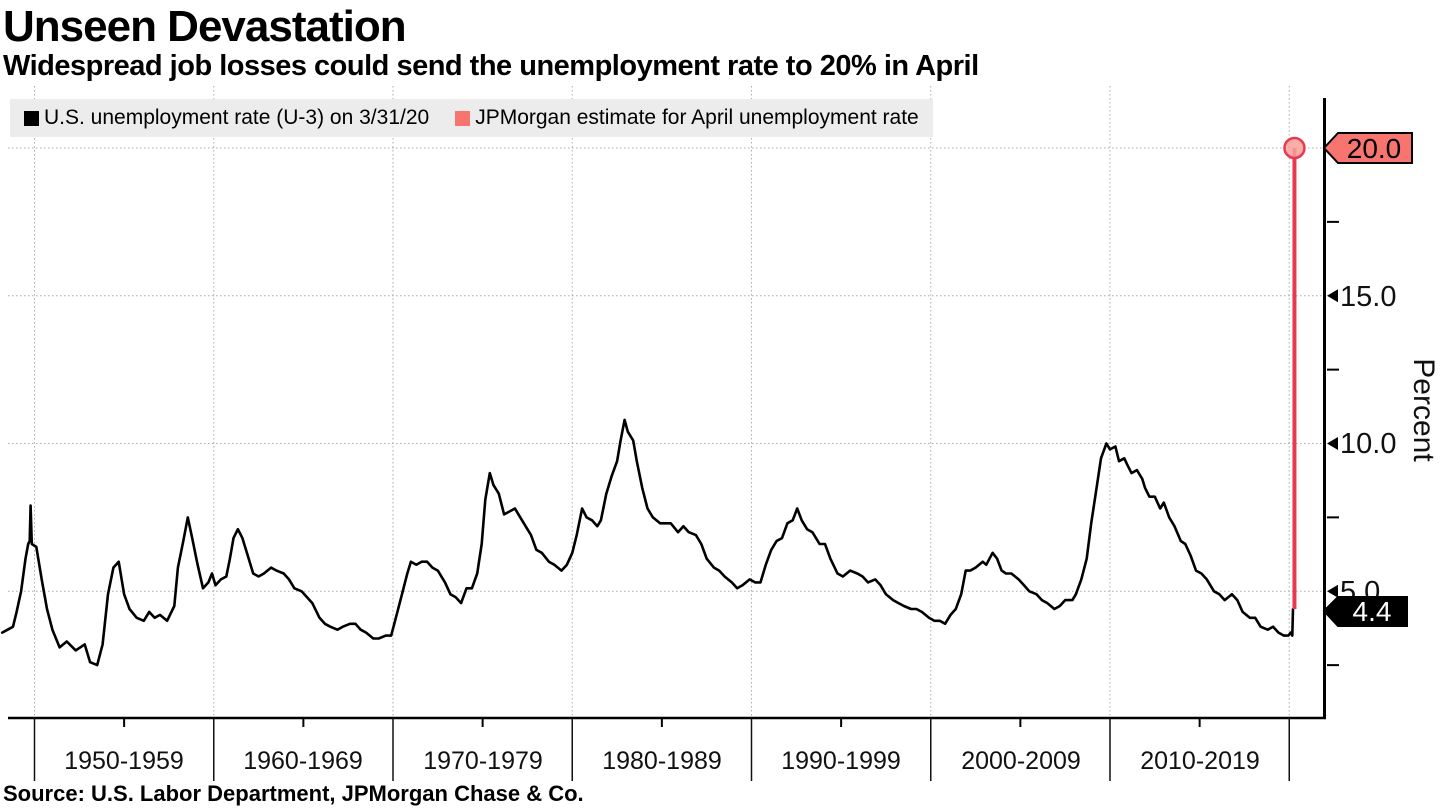 This screenshot has height=810, width=1440. I want to click on latest-value-badge: 4.4, so click(1365, 611).